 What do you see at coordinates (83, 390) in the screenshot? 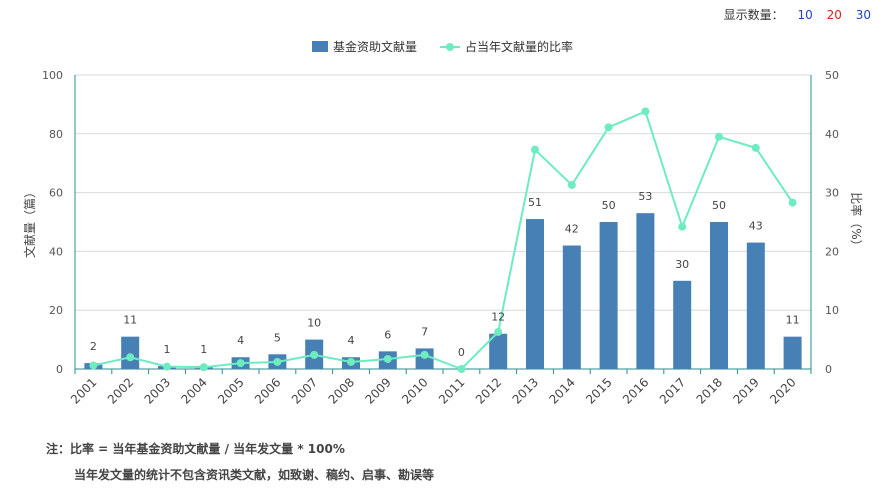
I see `x-tick-label: 2001` at bounding box center [83, 390].